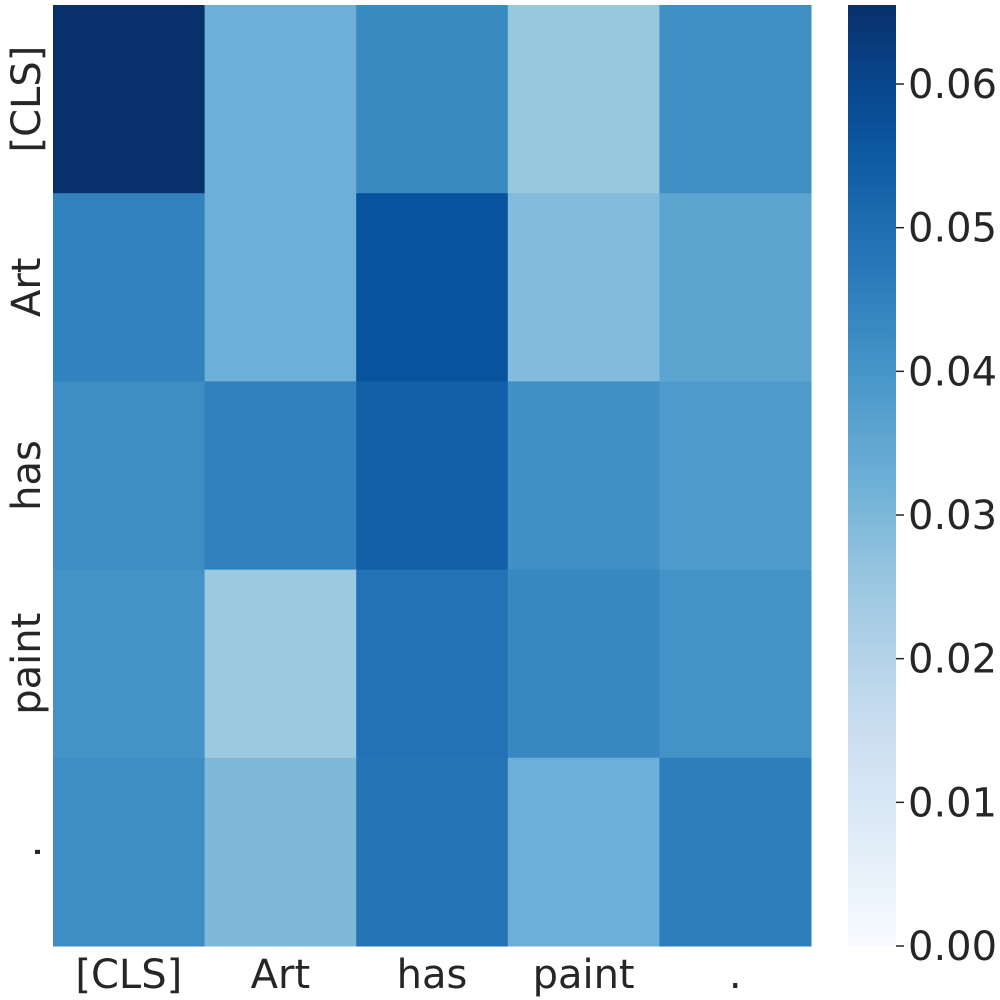  Describe the element at coordinates (735, 852) in the screenshot. I see `heatmap-cell-r4-c4` at that location.